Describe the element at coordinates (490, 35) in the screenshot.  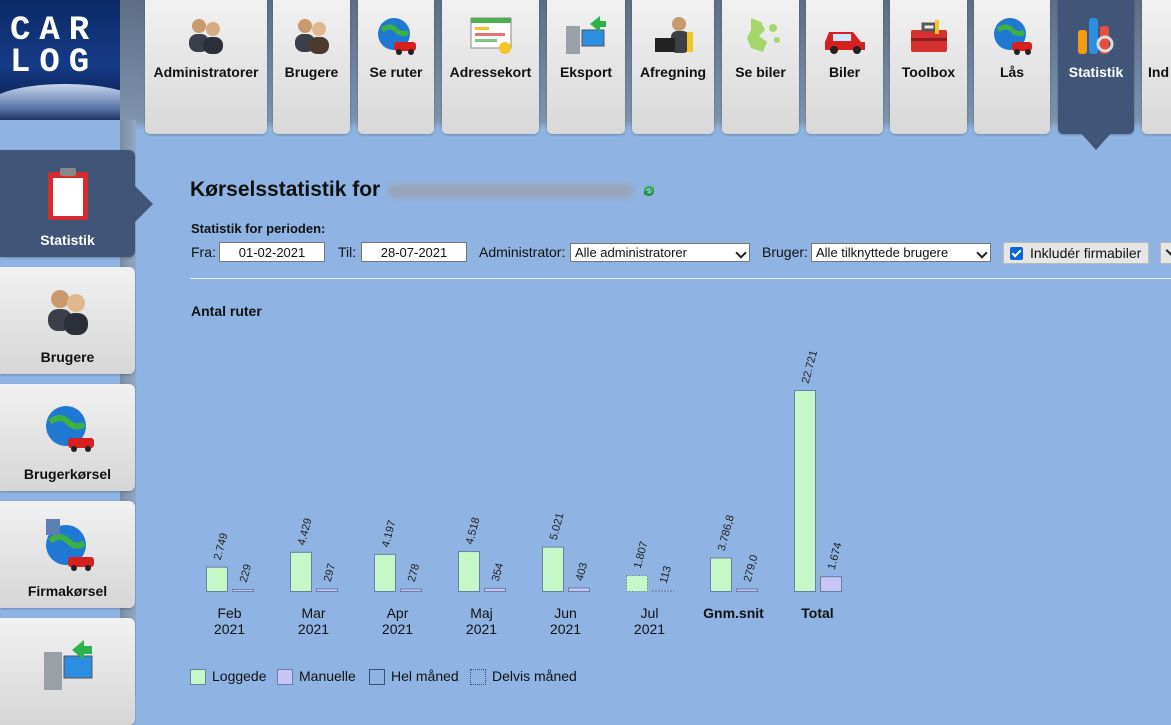
I see `address-card-icon` at that location.